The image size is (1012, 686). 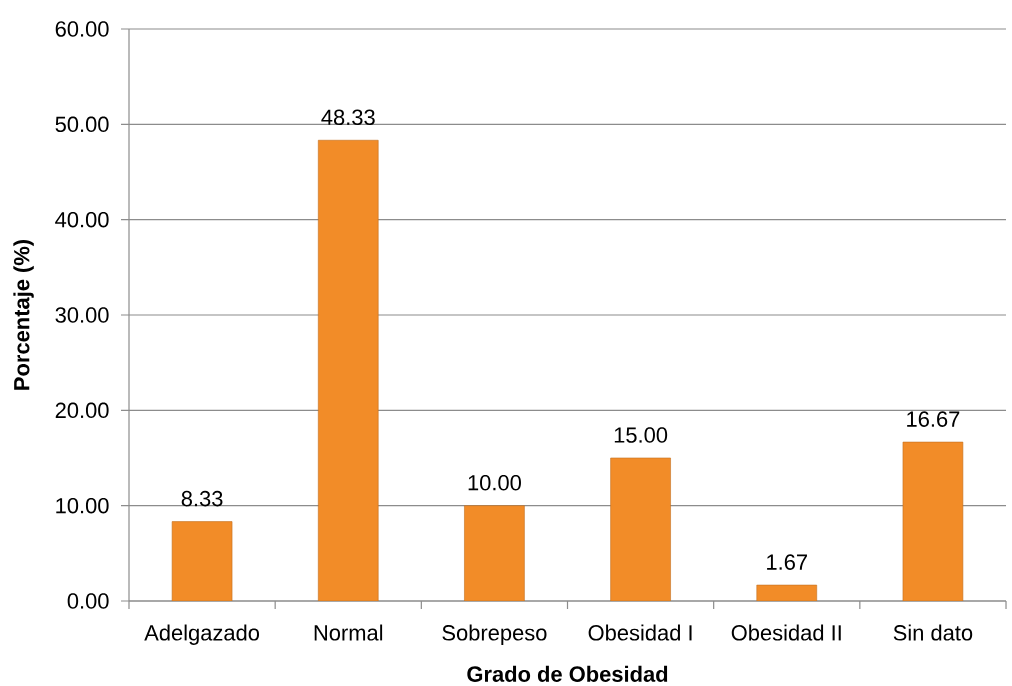 What do you see at coordinates (82, 219) in the screenshot?
I see `y-tick-label: 40.00` at bounding box center [82, 219].